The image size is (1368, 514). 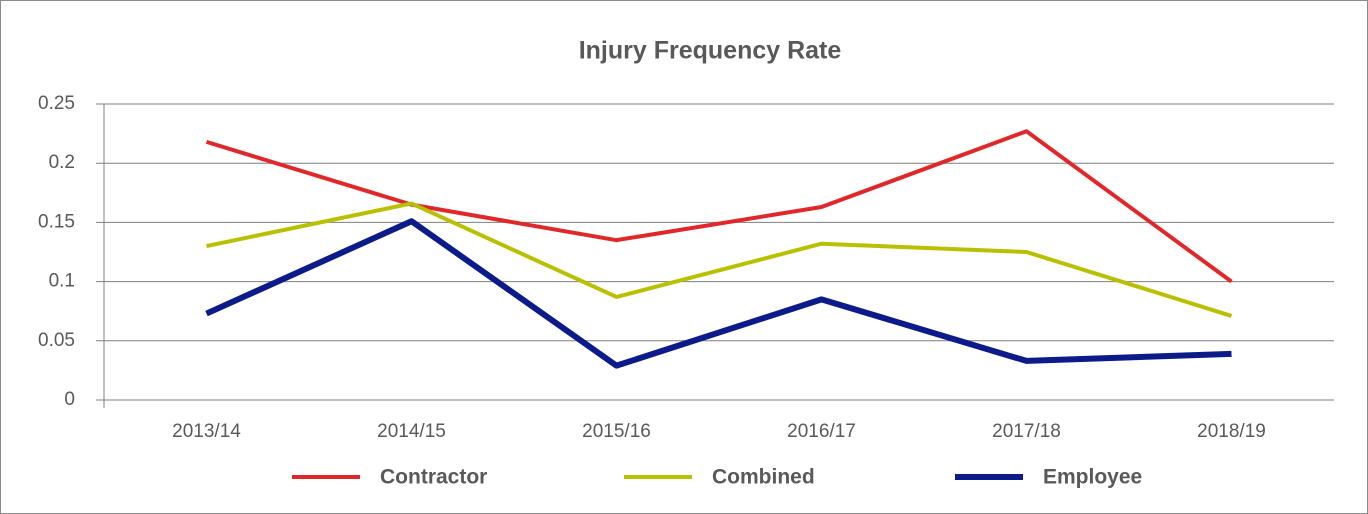 I want to click on y-tick-label: 0.05, so click(x=56, y=340).